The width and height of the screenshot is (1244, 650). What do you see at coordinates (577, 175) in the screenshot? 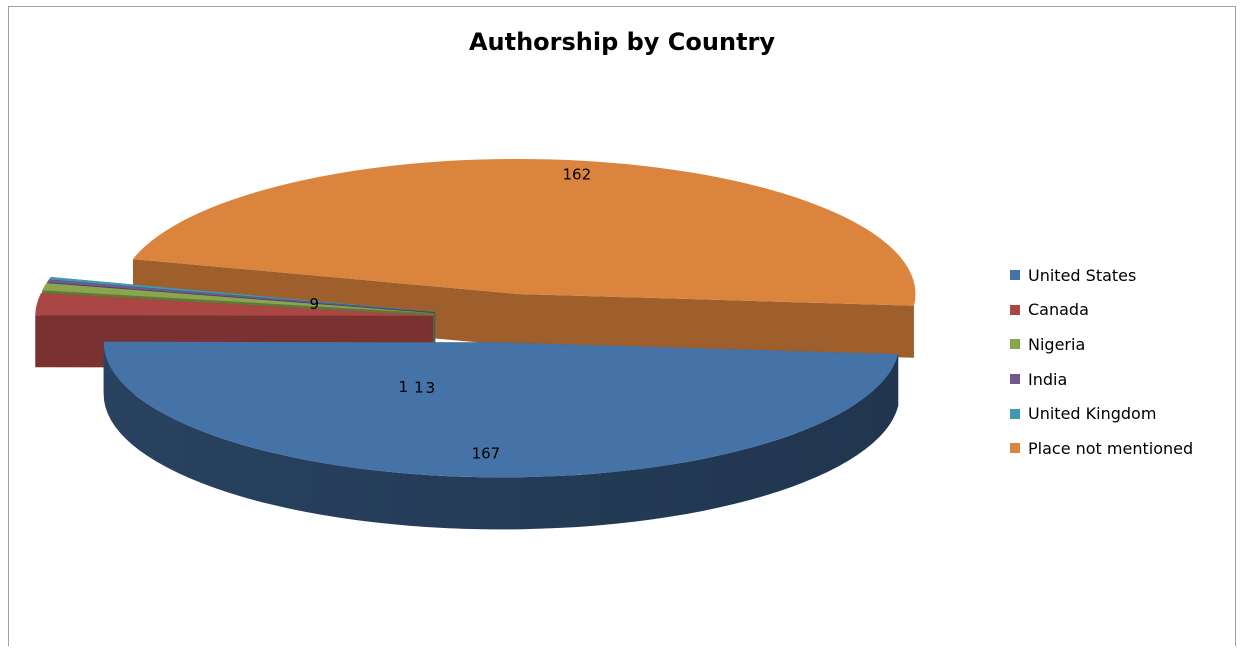
I see `data-label-place-not-mentioned: 162` at bounding box center [577, 175].